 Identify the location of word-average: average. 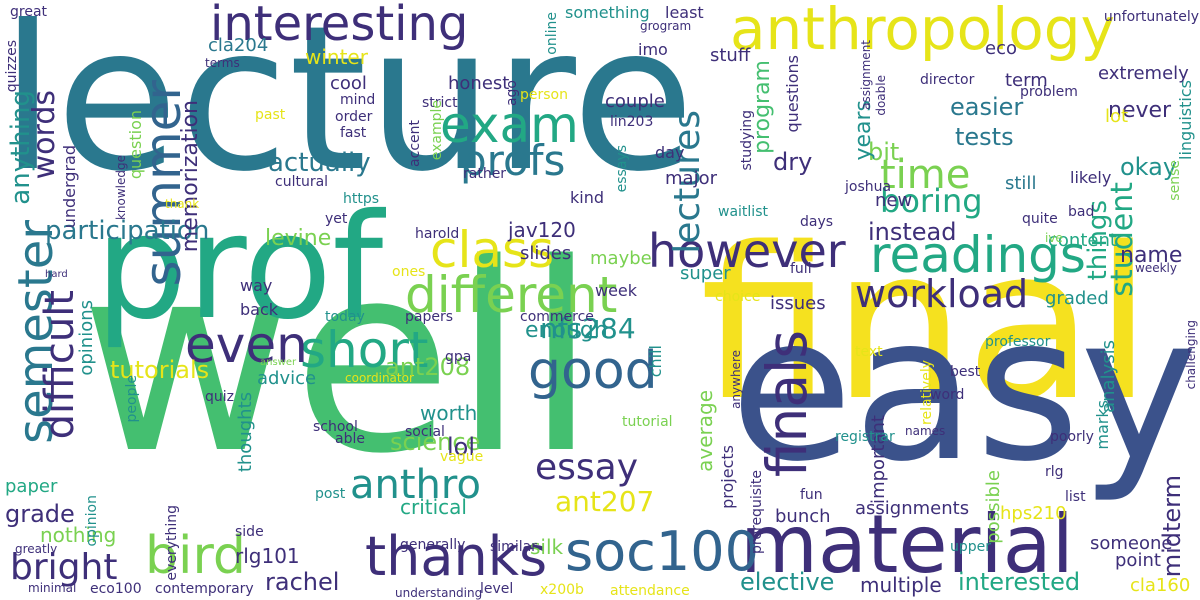
(705, 431).